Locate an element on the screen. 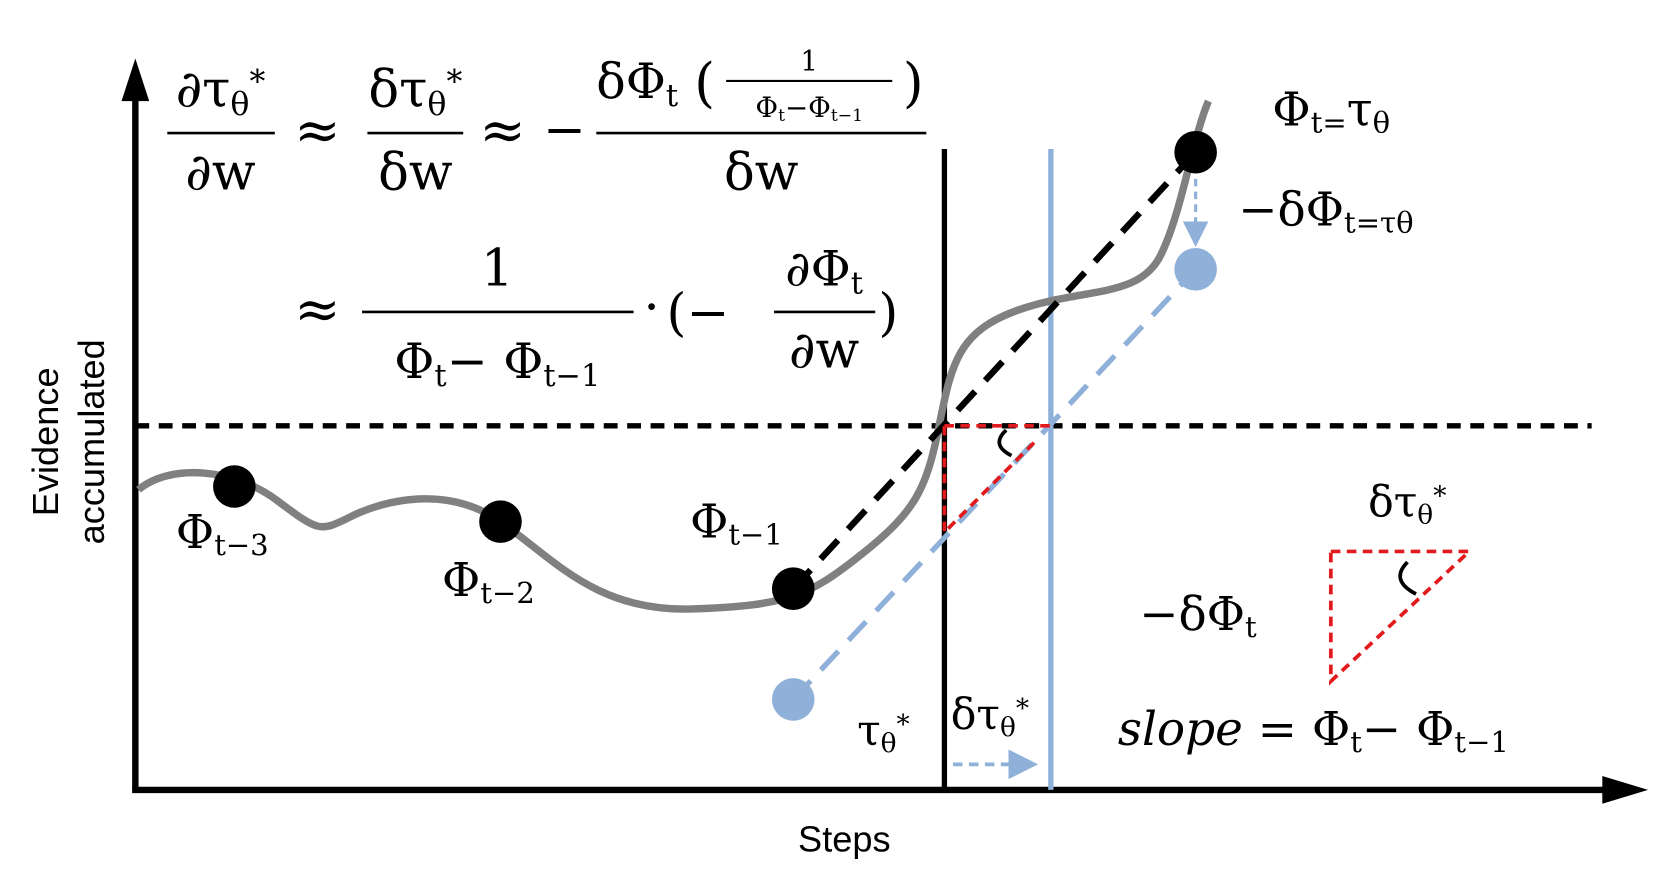 This screenshot has width=1661, height=874. subscript: t−3 is located at coordinates (241, 545).